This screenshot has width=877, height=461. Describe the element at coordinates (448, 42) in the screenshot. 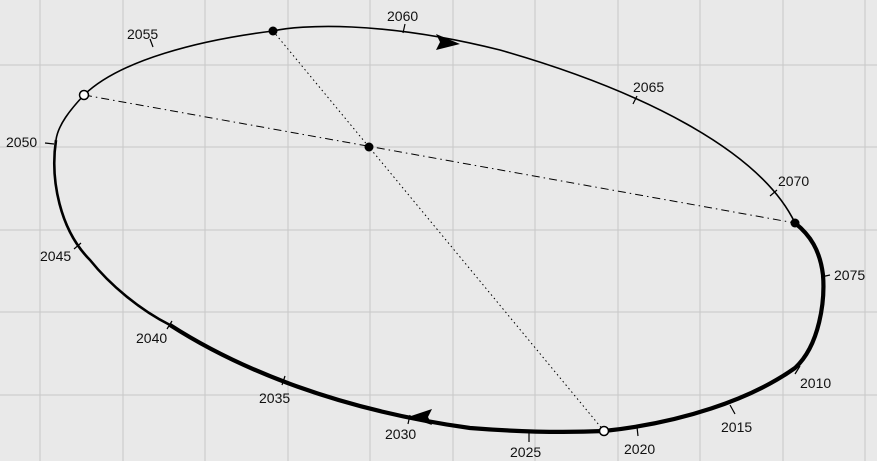

I see `direction-arrow-top` at that location.